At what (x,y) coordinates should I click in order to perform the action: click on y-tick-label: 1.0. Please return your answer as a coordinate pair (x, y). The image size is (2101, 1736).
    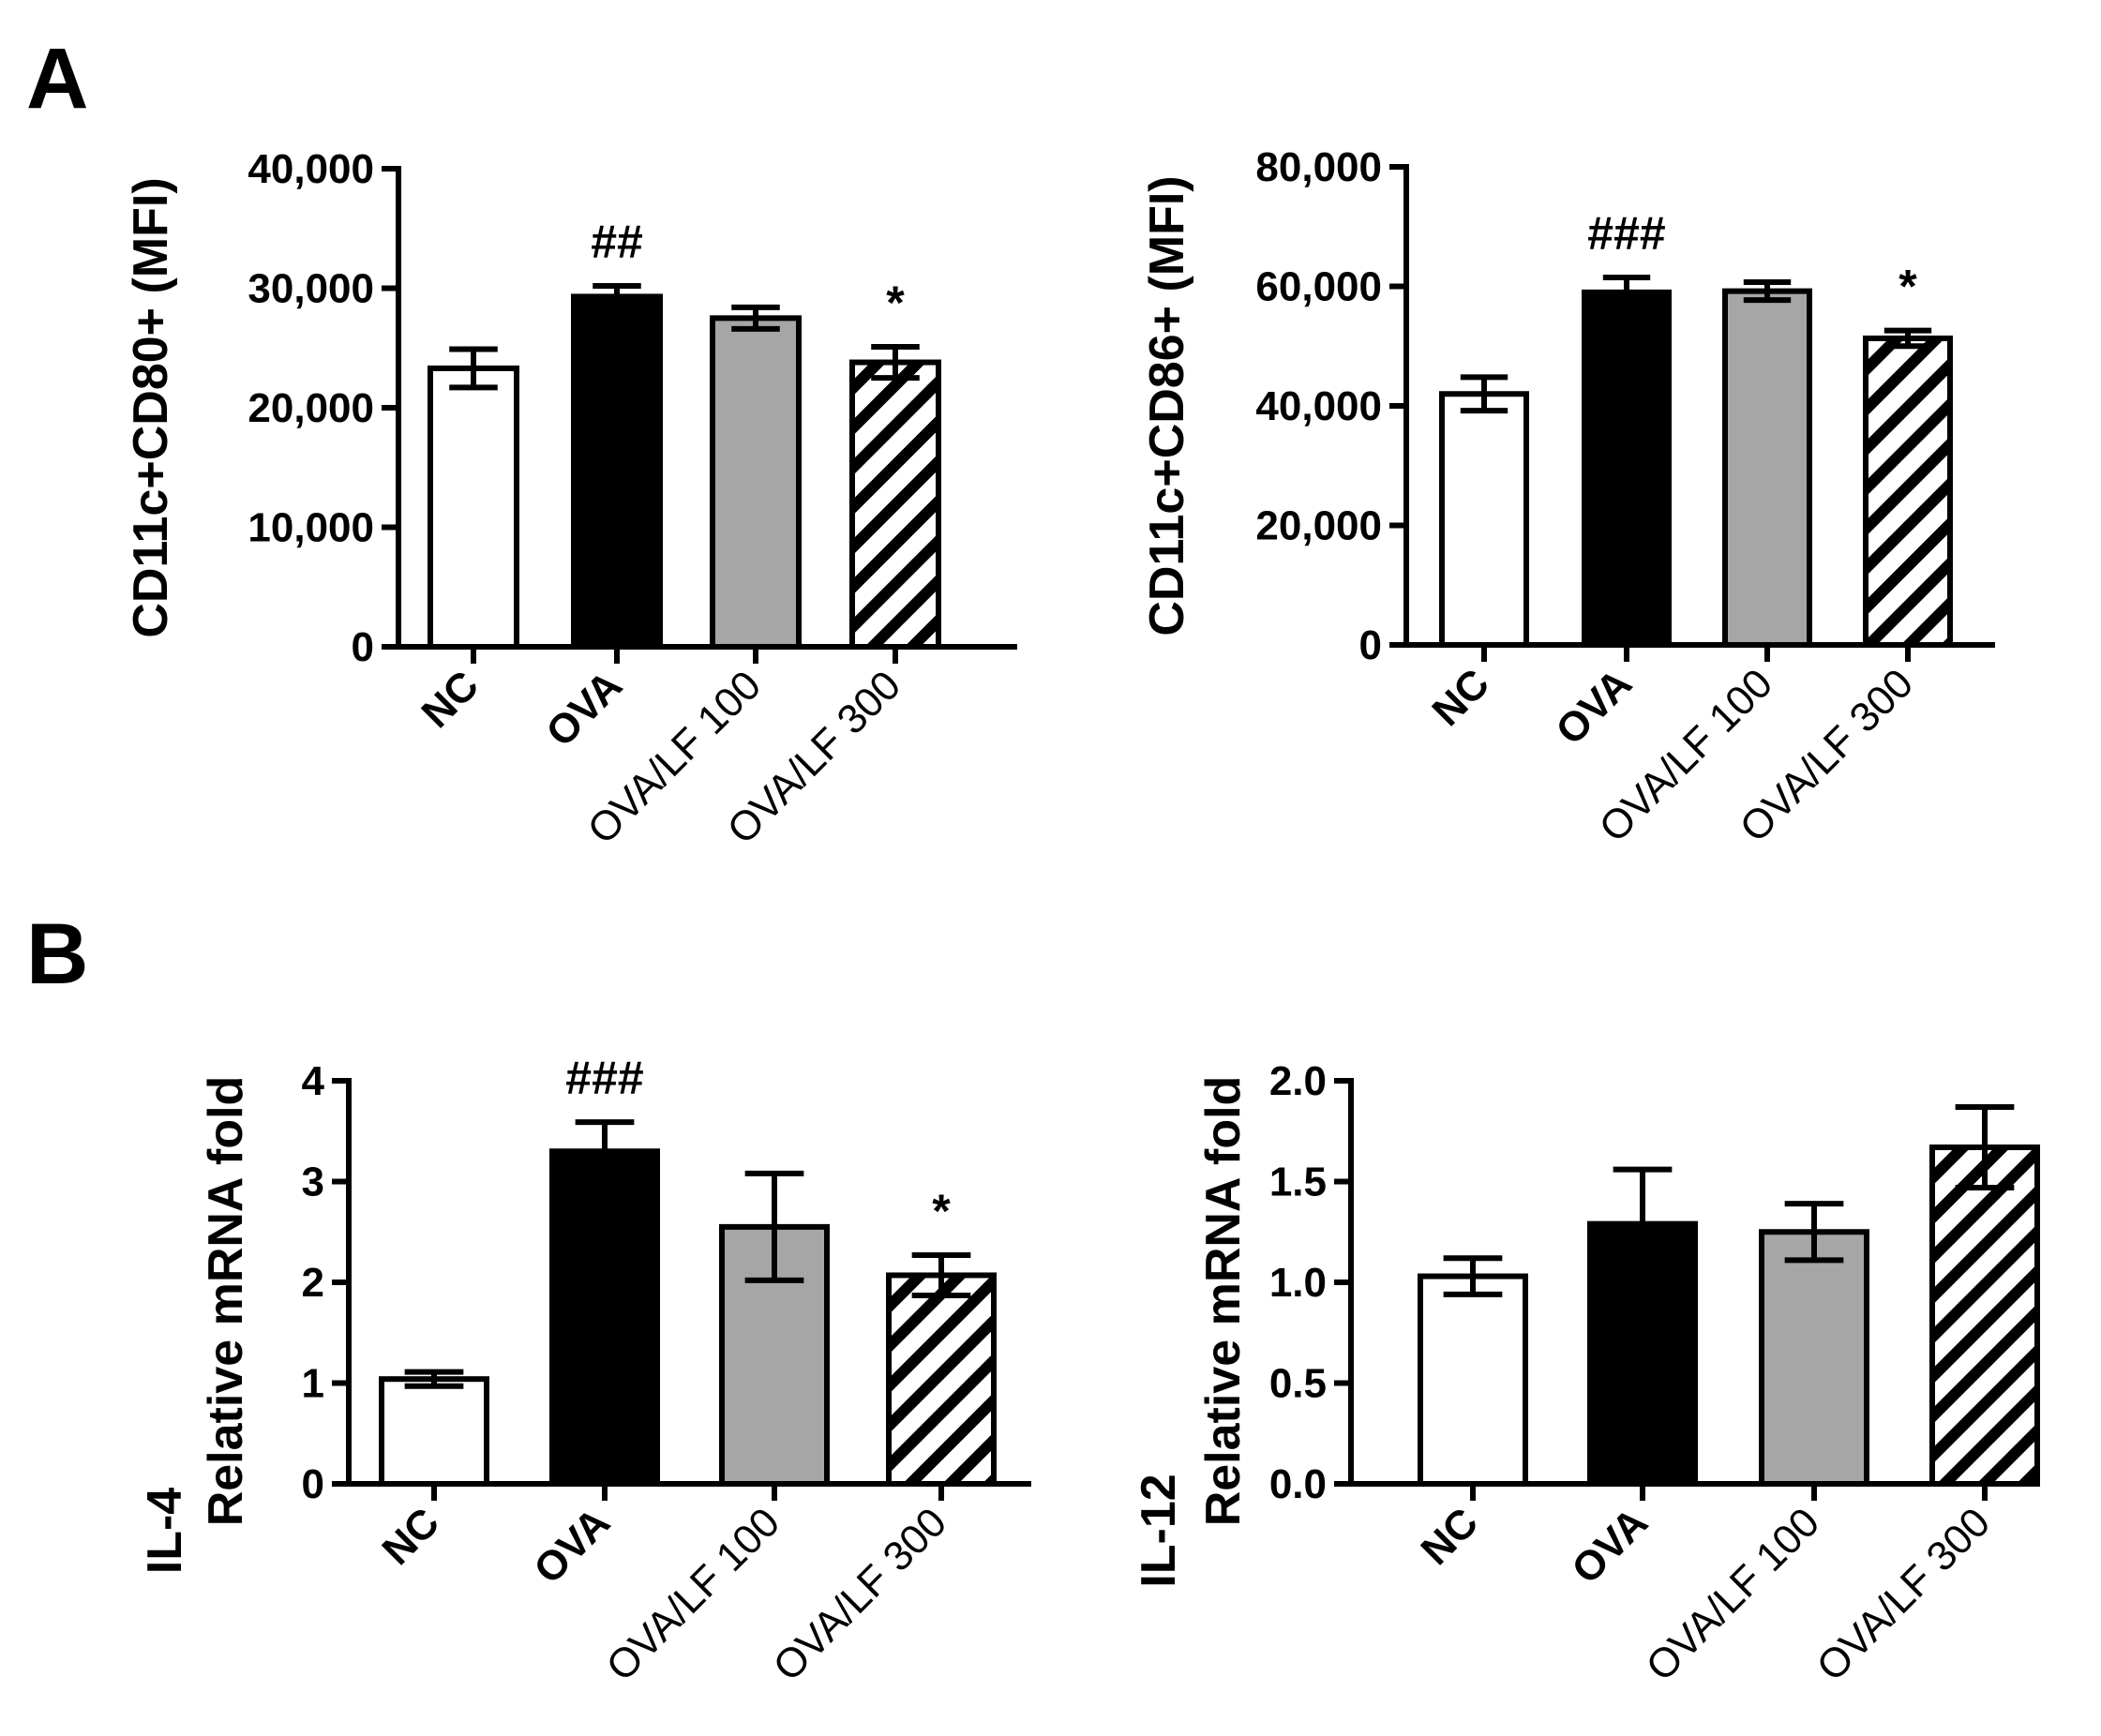
    Looking at the image, I should click on (1298, 1283).